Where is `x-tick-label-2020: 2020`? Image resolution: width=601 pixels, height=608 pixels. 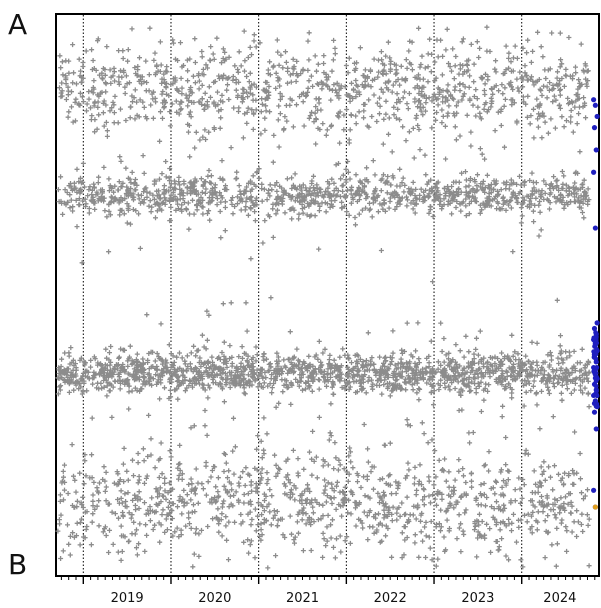 x-tick-label-2020: 2020 is located at coordinates (214, 598).